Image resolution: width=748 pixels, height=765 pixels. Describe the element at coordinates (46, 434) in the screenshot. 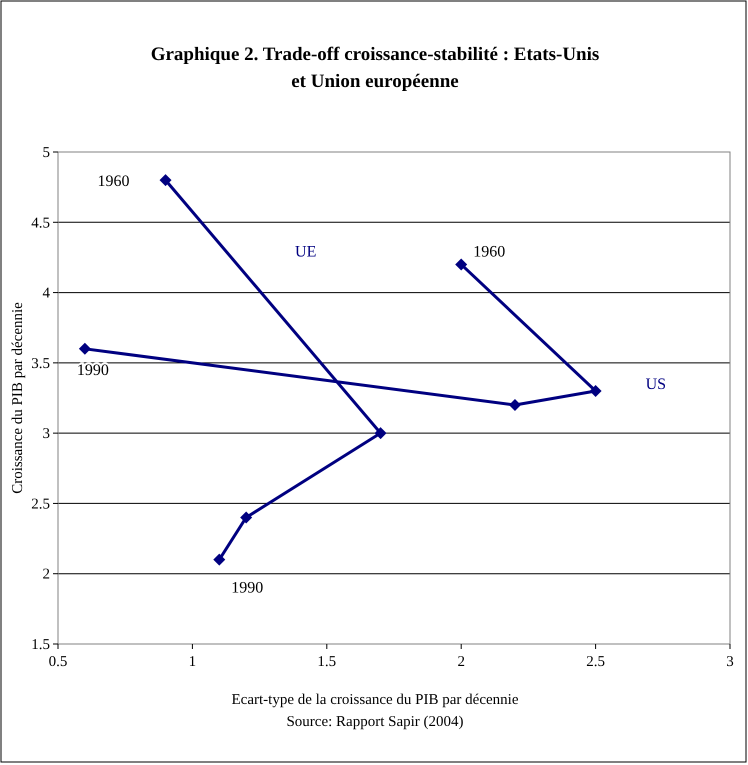

I see `y-tick-label: 3` at that location.